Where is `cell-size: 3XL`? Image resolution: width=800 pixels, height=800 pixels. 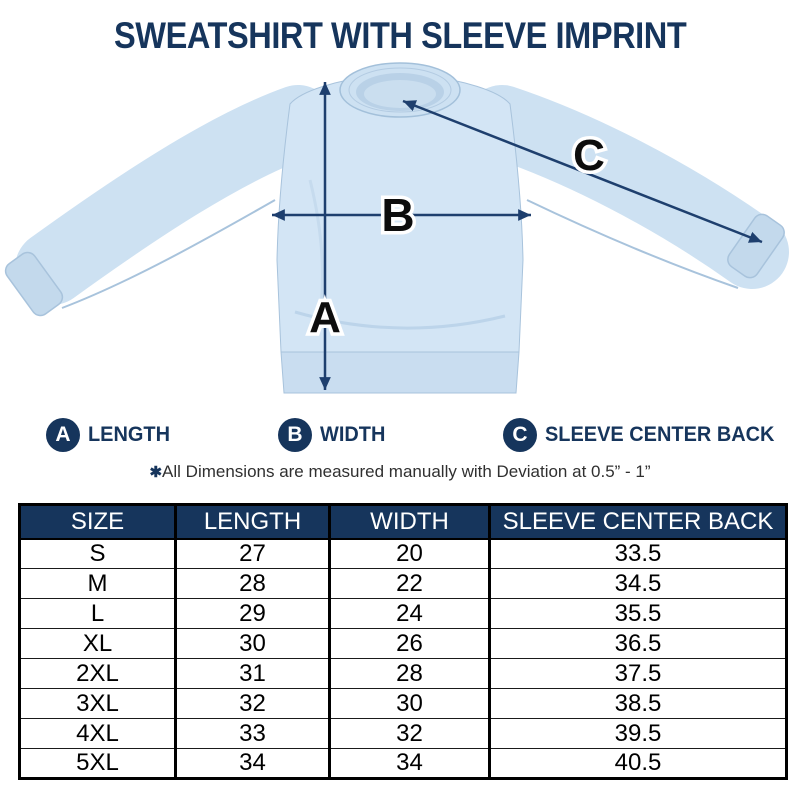
cell-size: 3XL is located at coordinates (97, 703).